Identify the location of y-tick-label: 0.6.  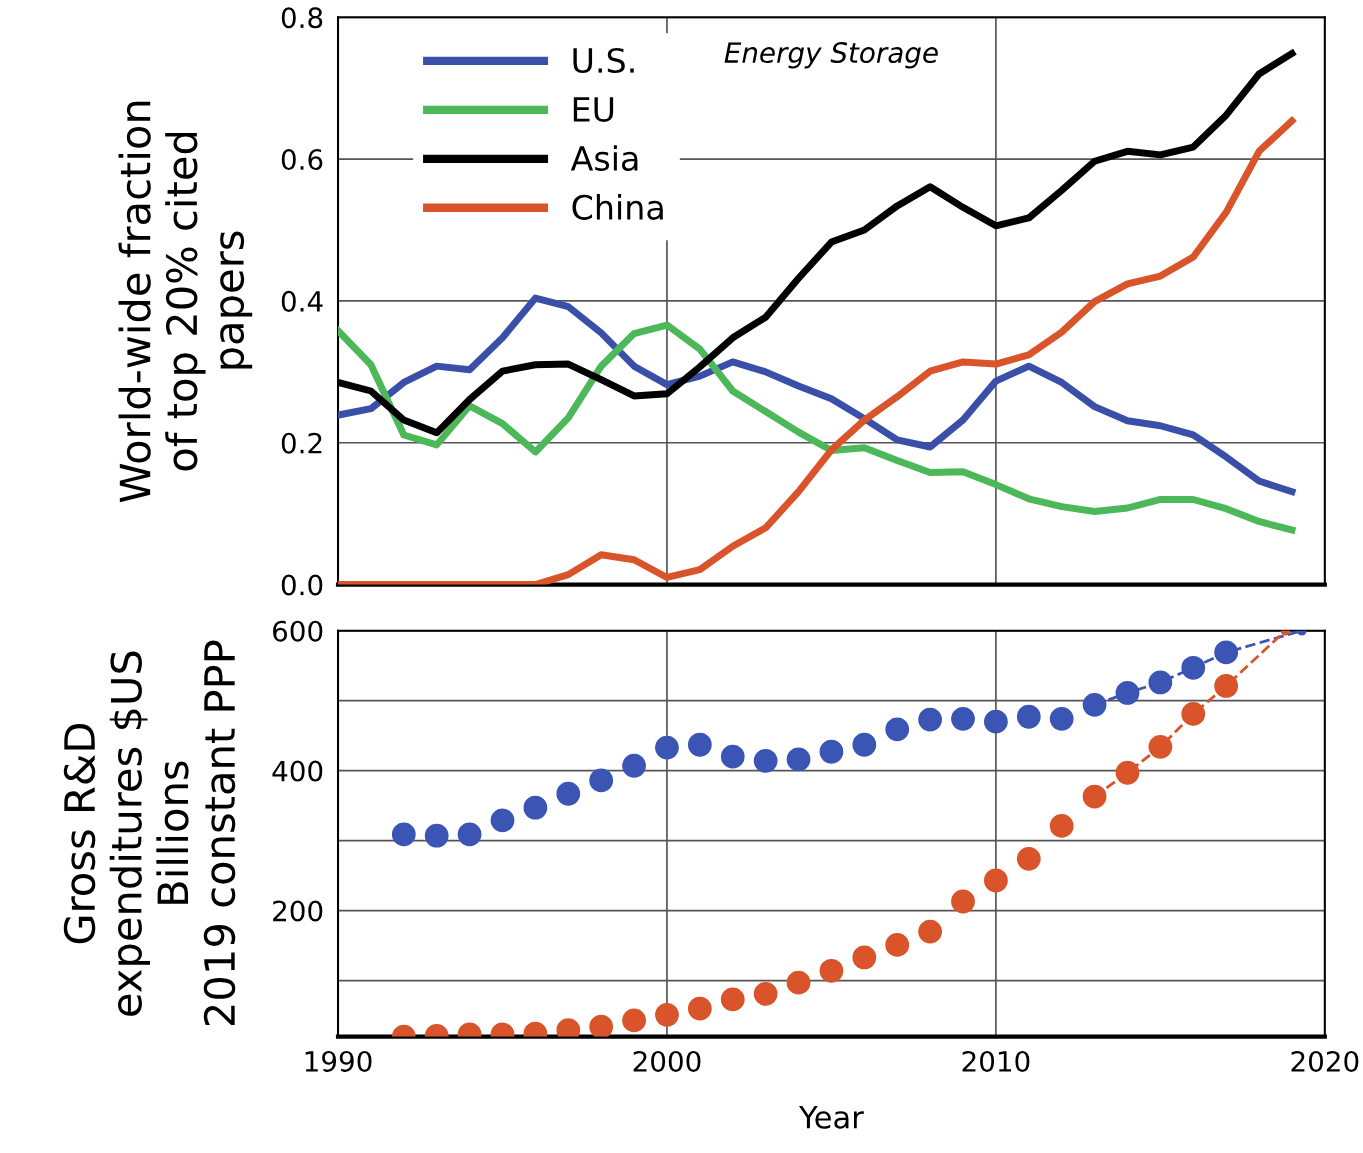
(302, 160).